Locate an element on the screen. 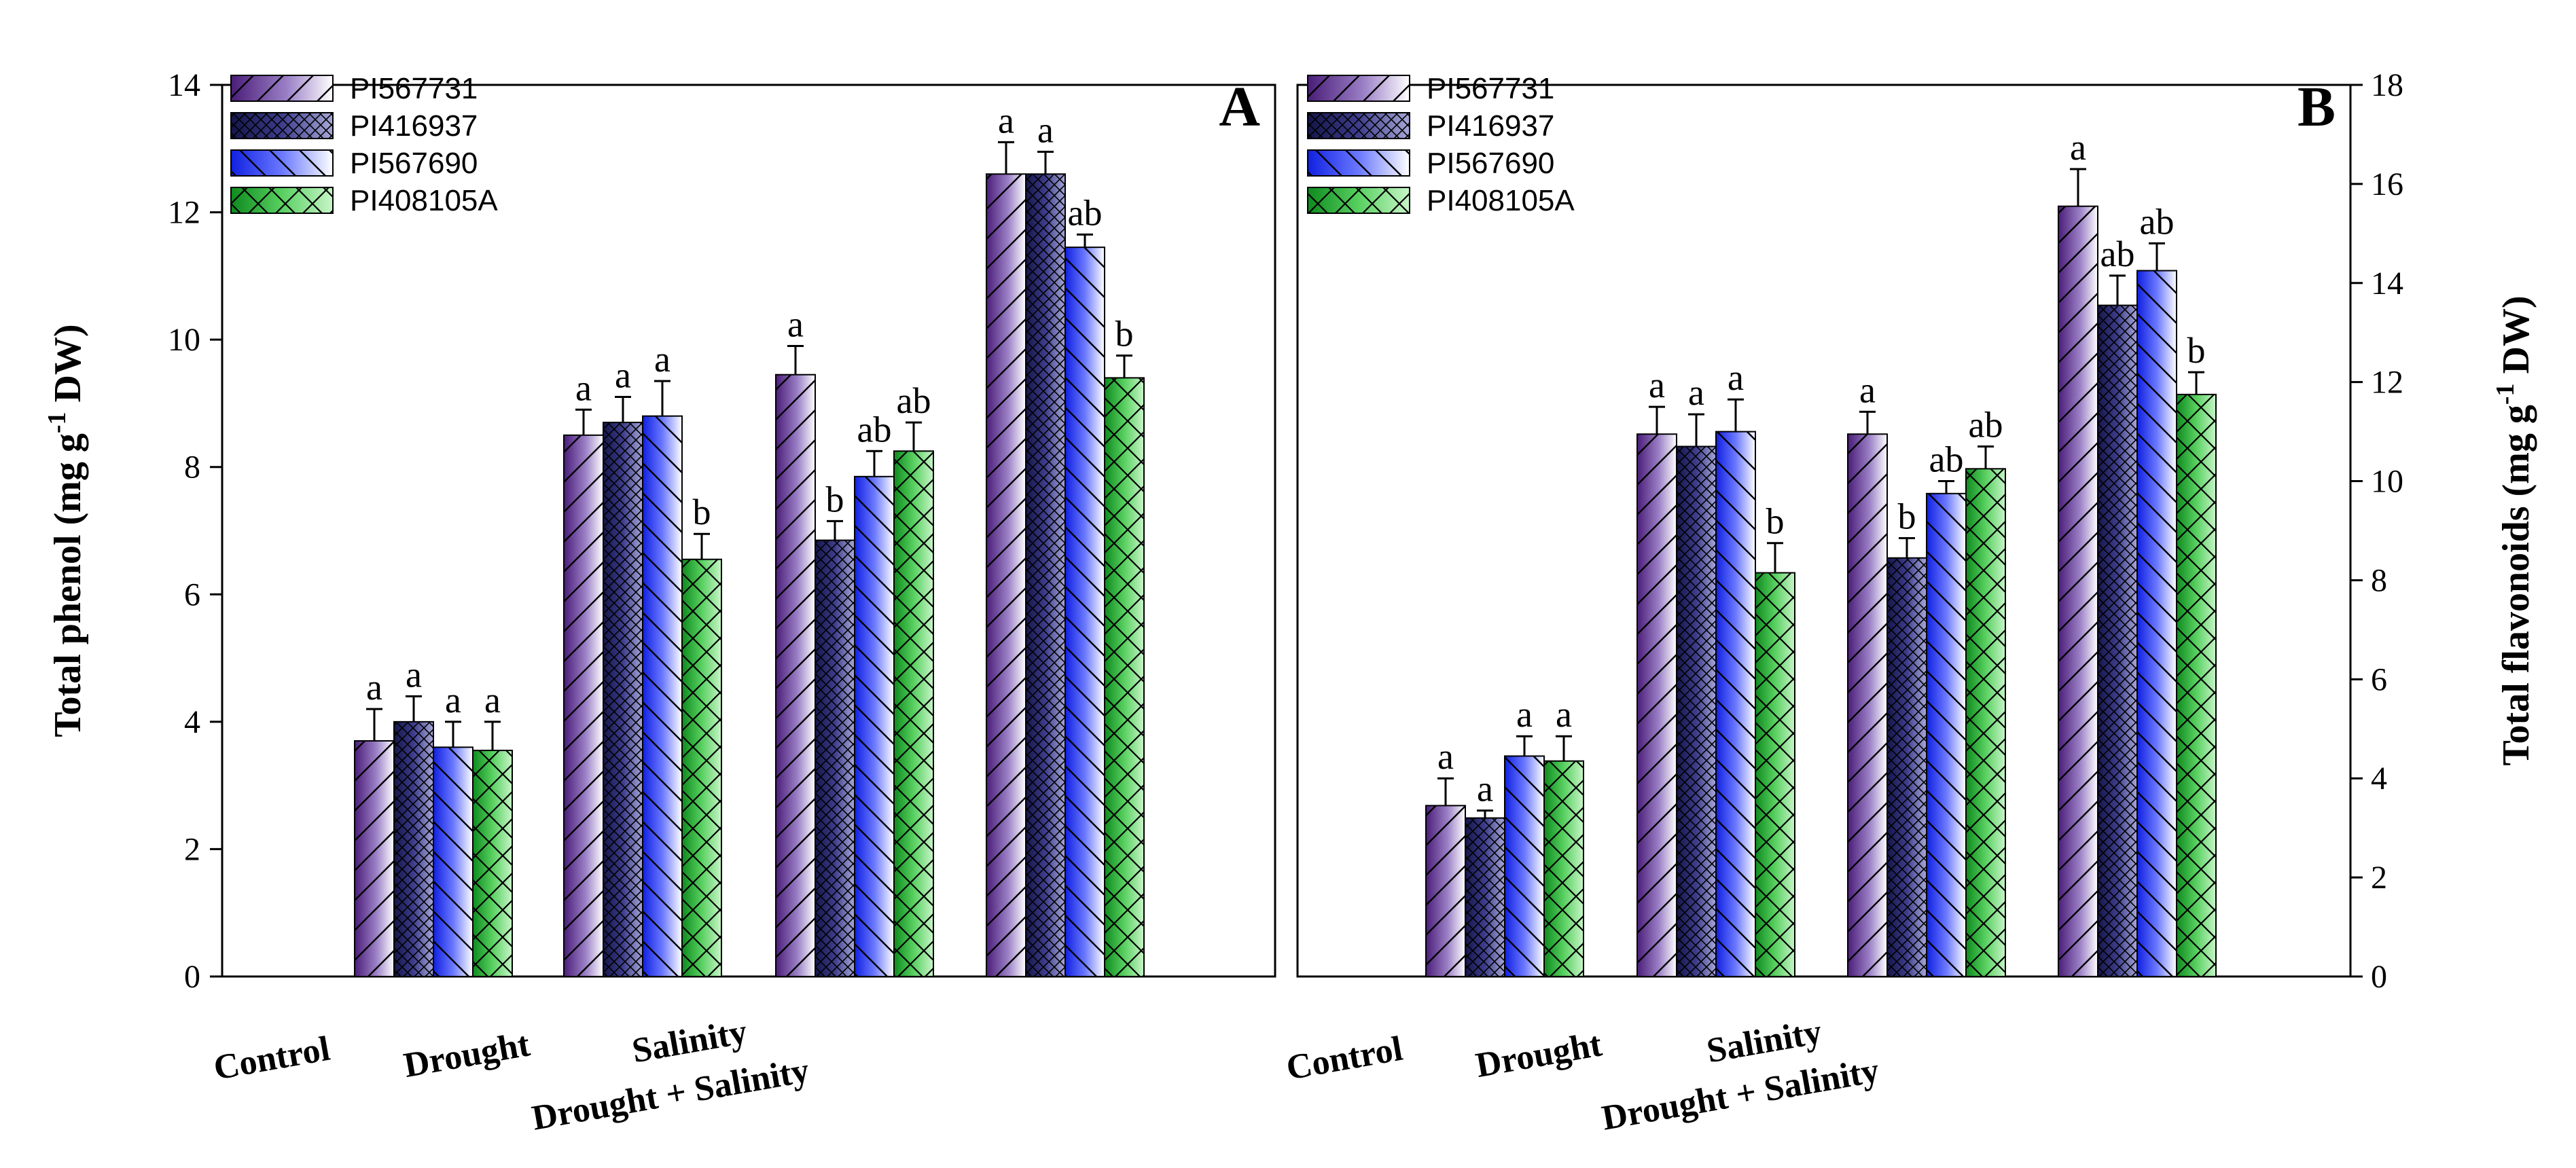  y-tick-label: 16 is located at coordinates (2387, 184).